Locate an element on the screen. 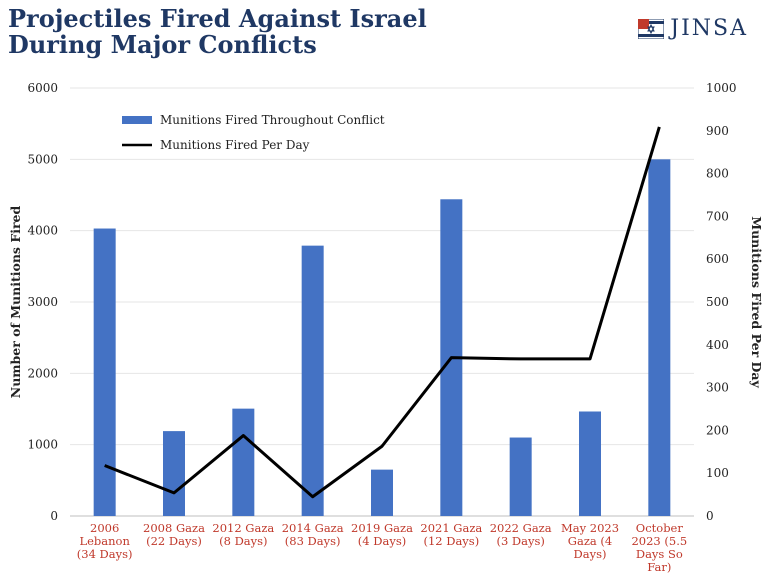 The width and height of the screenshot is (762, 584). category-label: 2008 Gaza (22 Days) is located at coordinates (174, 534).